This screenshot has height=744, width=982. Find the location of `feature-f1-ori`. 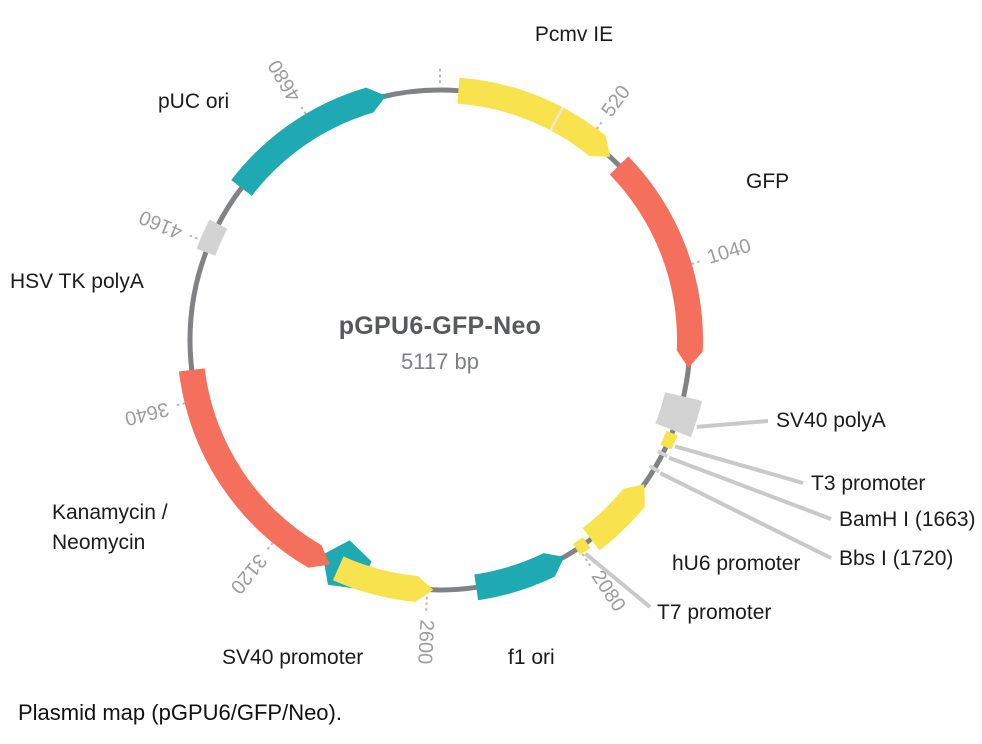

feature-f1-ori is located at coordinates (519, 577).